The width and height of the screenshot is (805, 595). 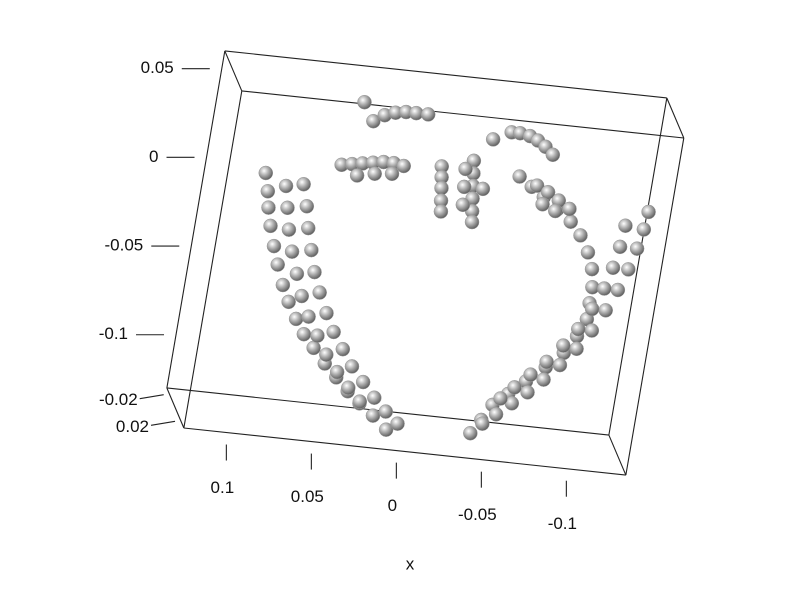 I want to click on x-axis-label: x, so click(x=410, y=563).